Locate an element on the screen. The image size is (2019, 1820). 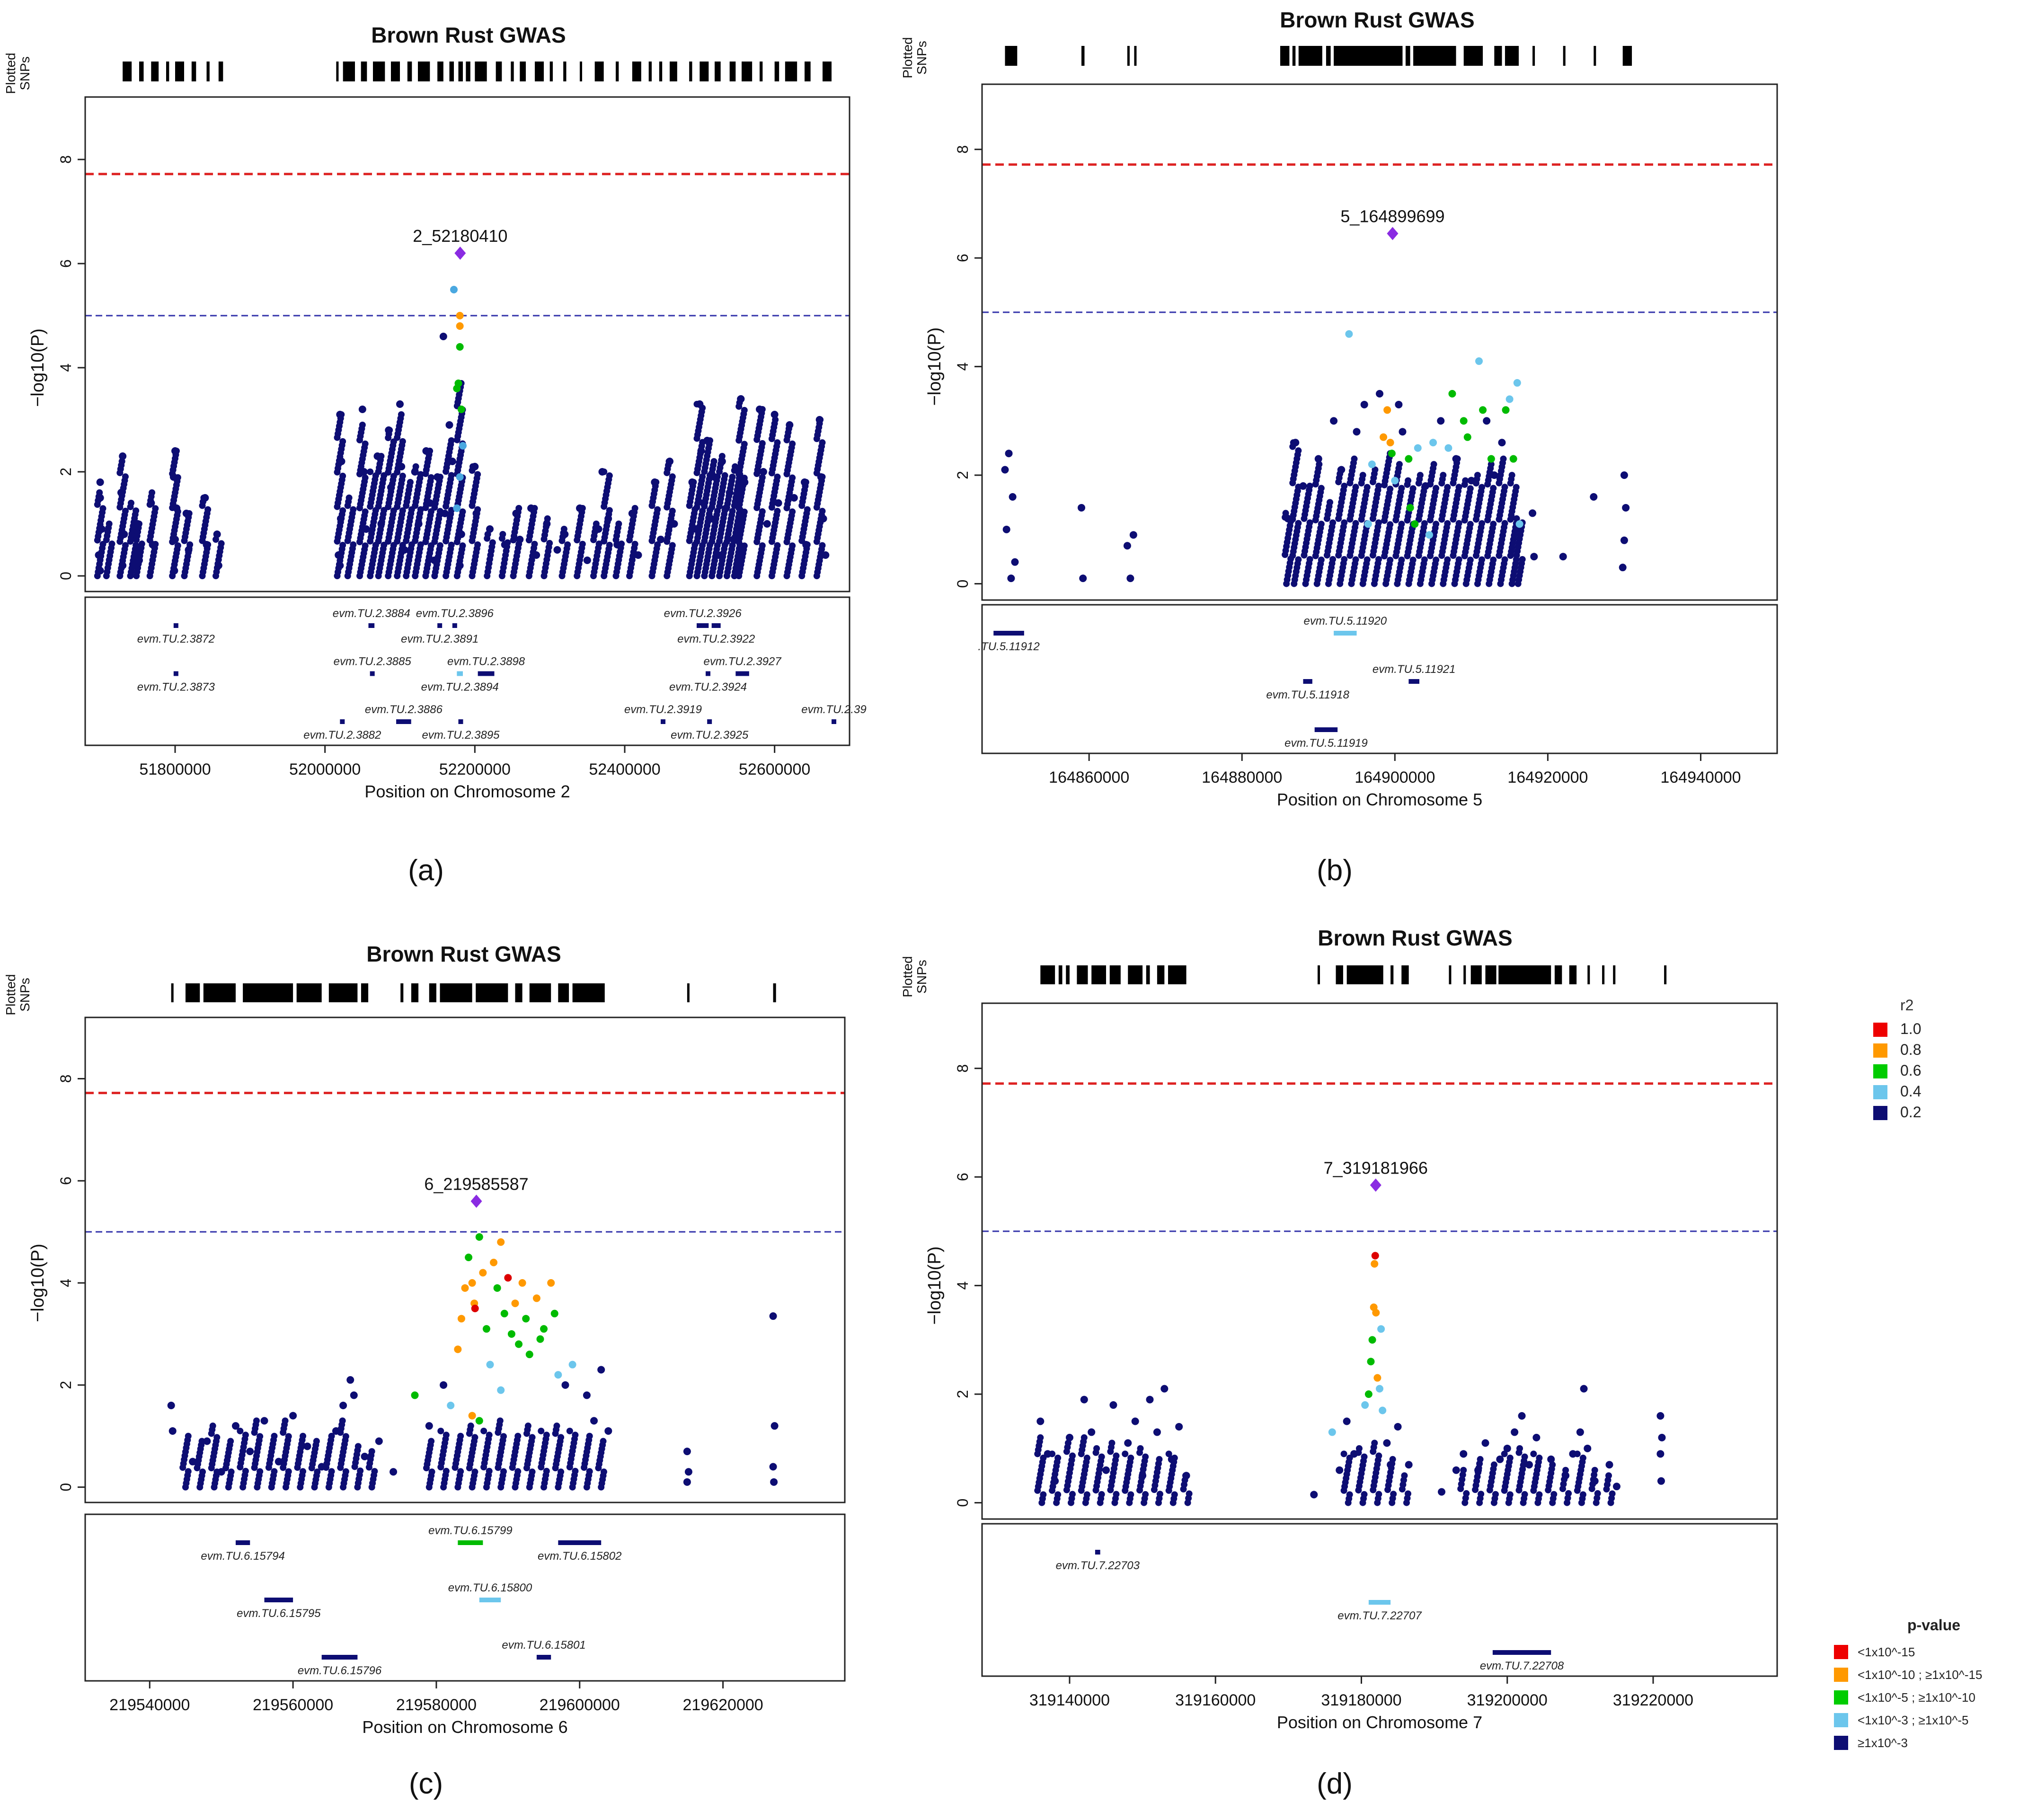
x-tick-label: 219620000 is located at coordinates (723, 1705).